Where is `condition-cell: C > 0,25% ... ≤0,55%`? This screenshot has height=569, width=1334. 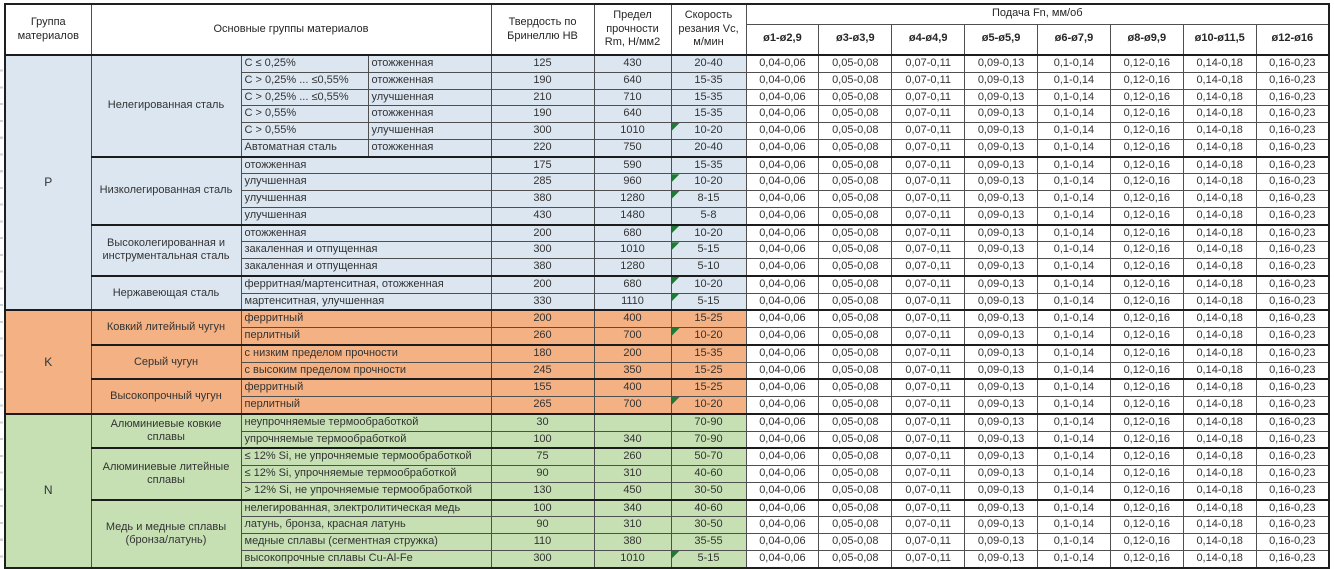 condition-cell: C > 0,25% ... ≤0,55% is located at coordinates (304, 97).